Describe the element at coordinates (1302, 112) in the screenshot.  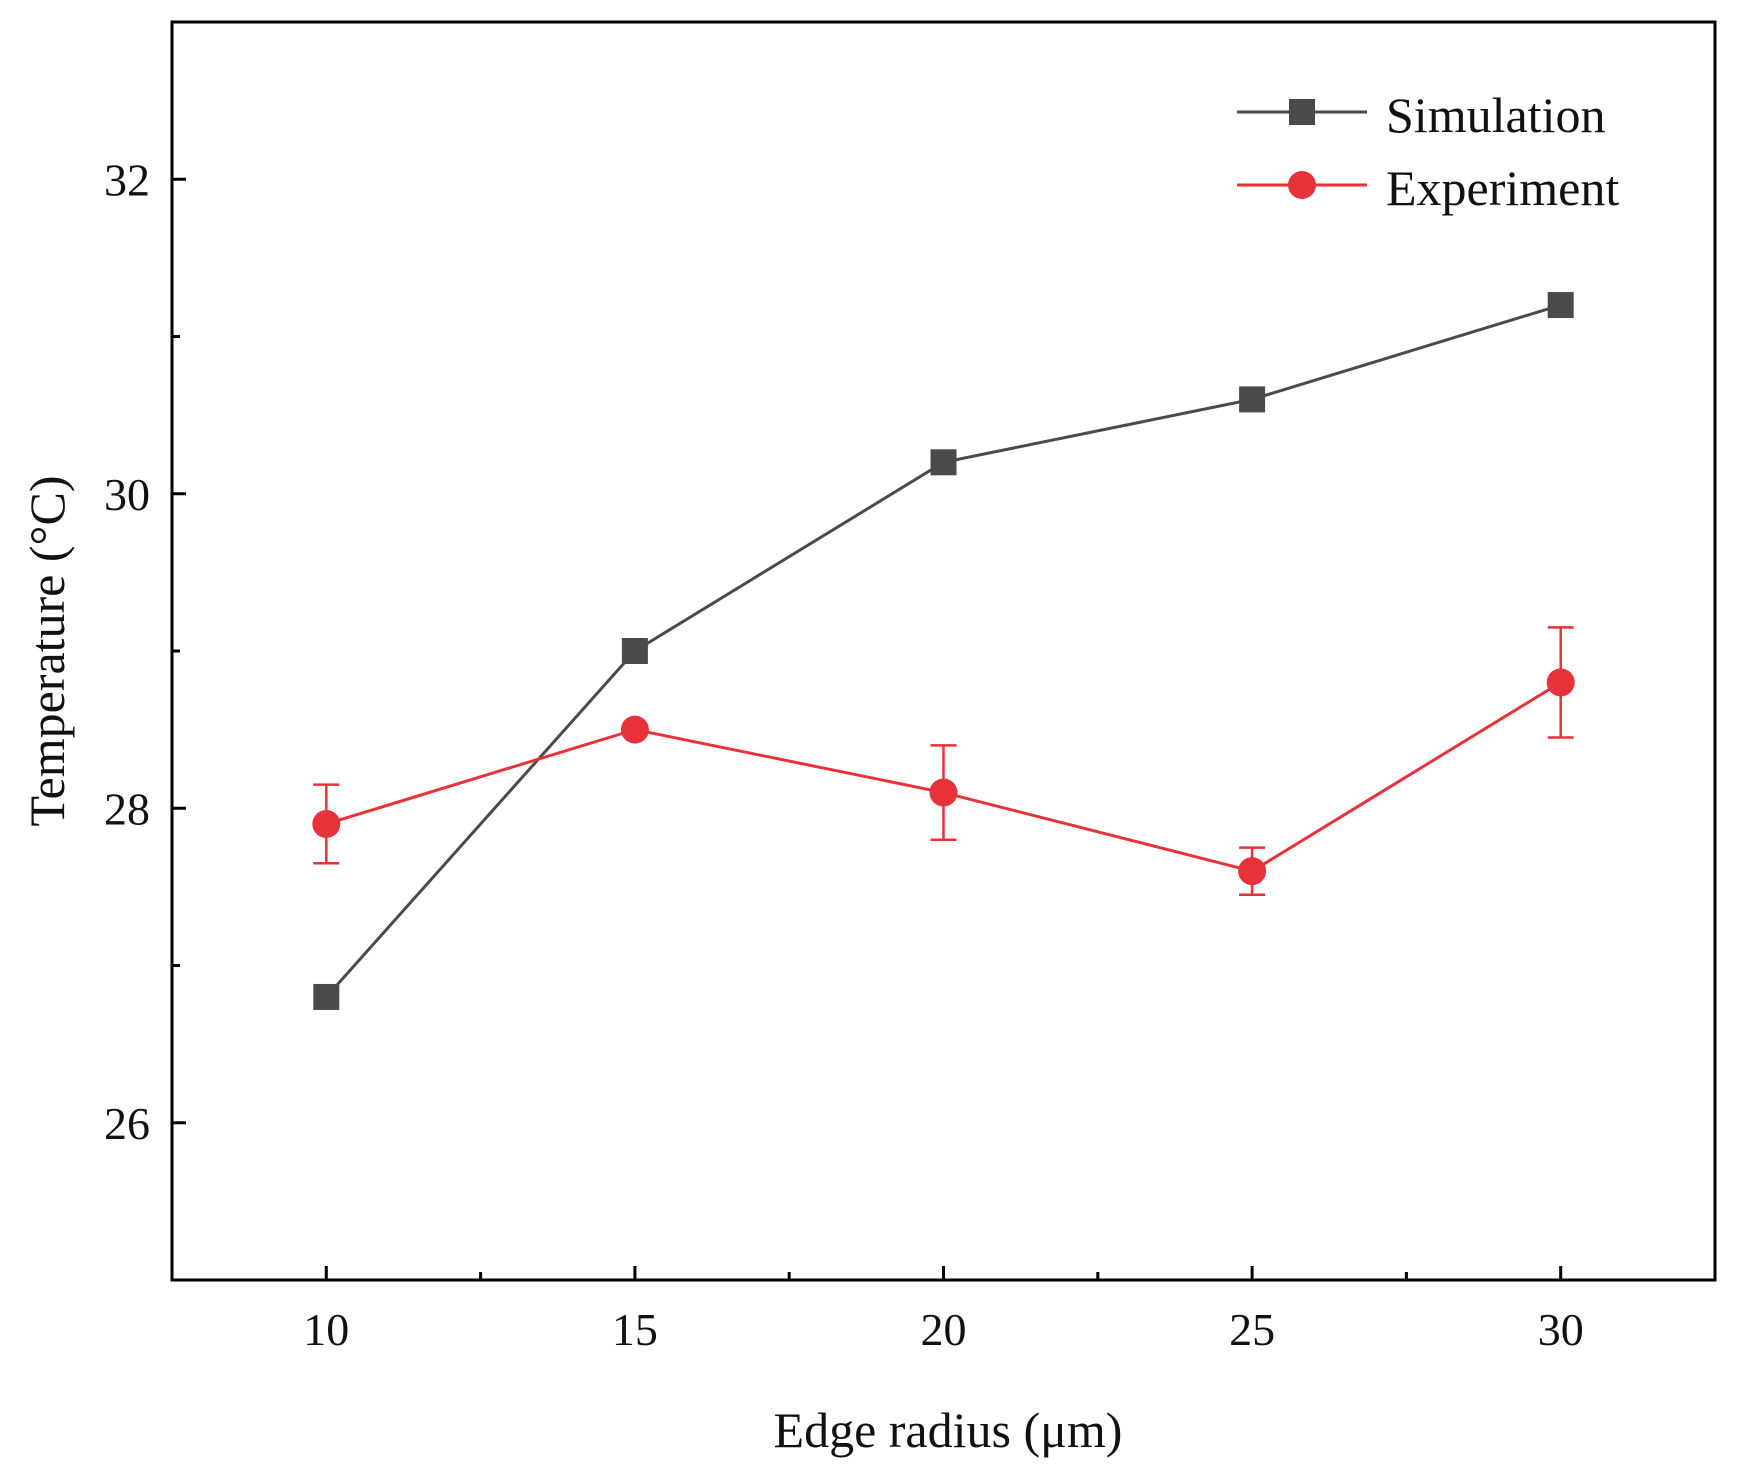
I see `legend-marker-simulation` at that location.